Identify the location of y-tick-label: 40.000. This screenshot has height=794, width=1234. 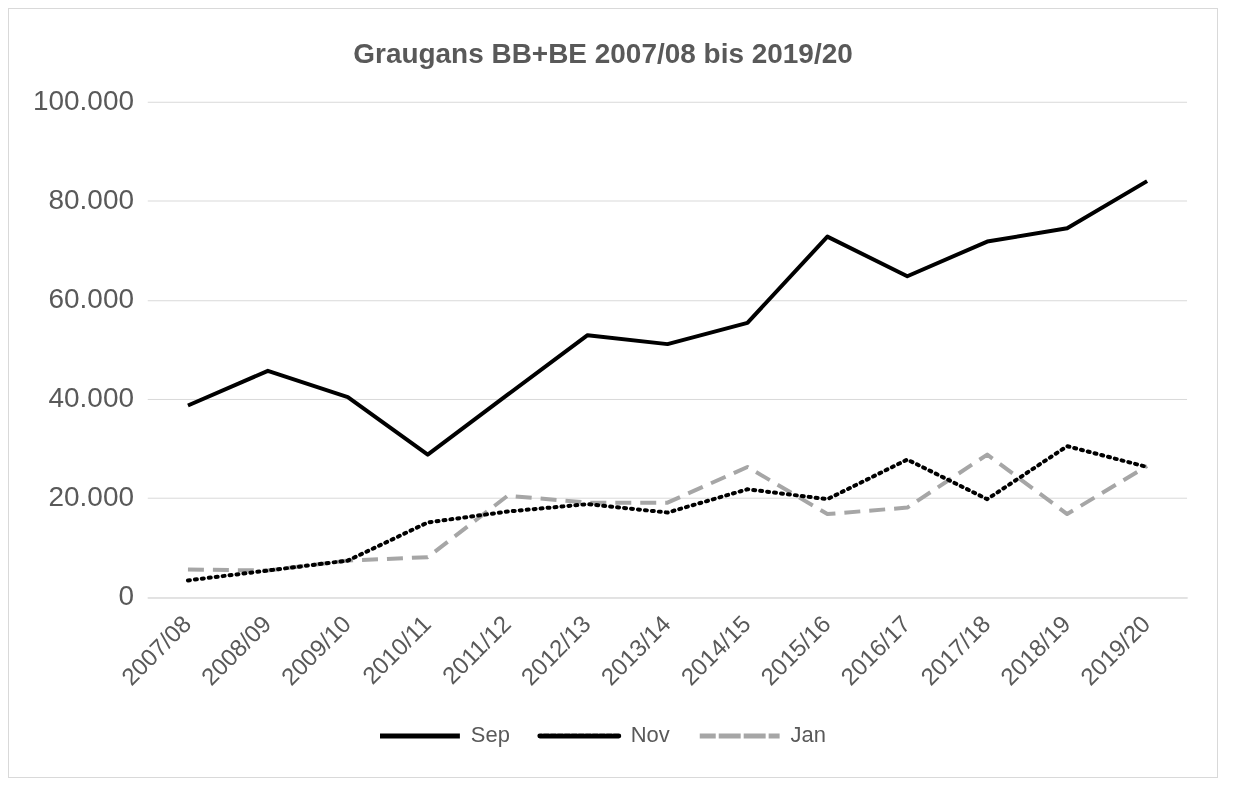
(91, 398).